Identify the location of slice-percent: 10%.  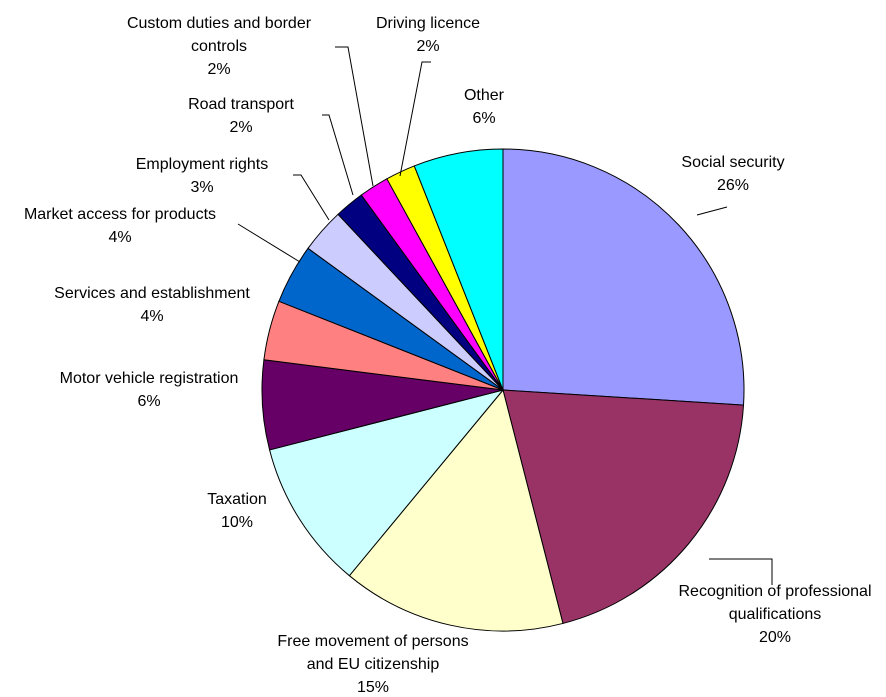
(237, 522).